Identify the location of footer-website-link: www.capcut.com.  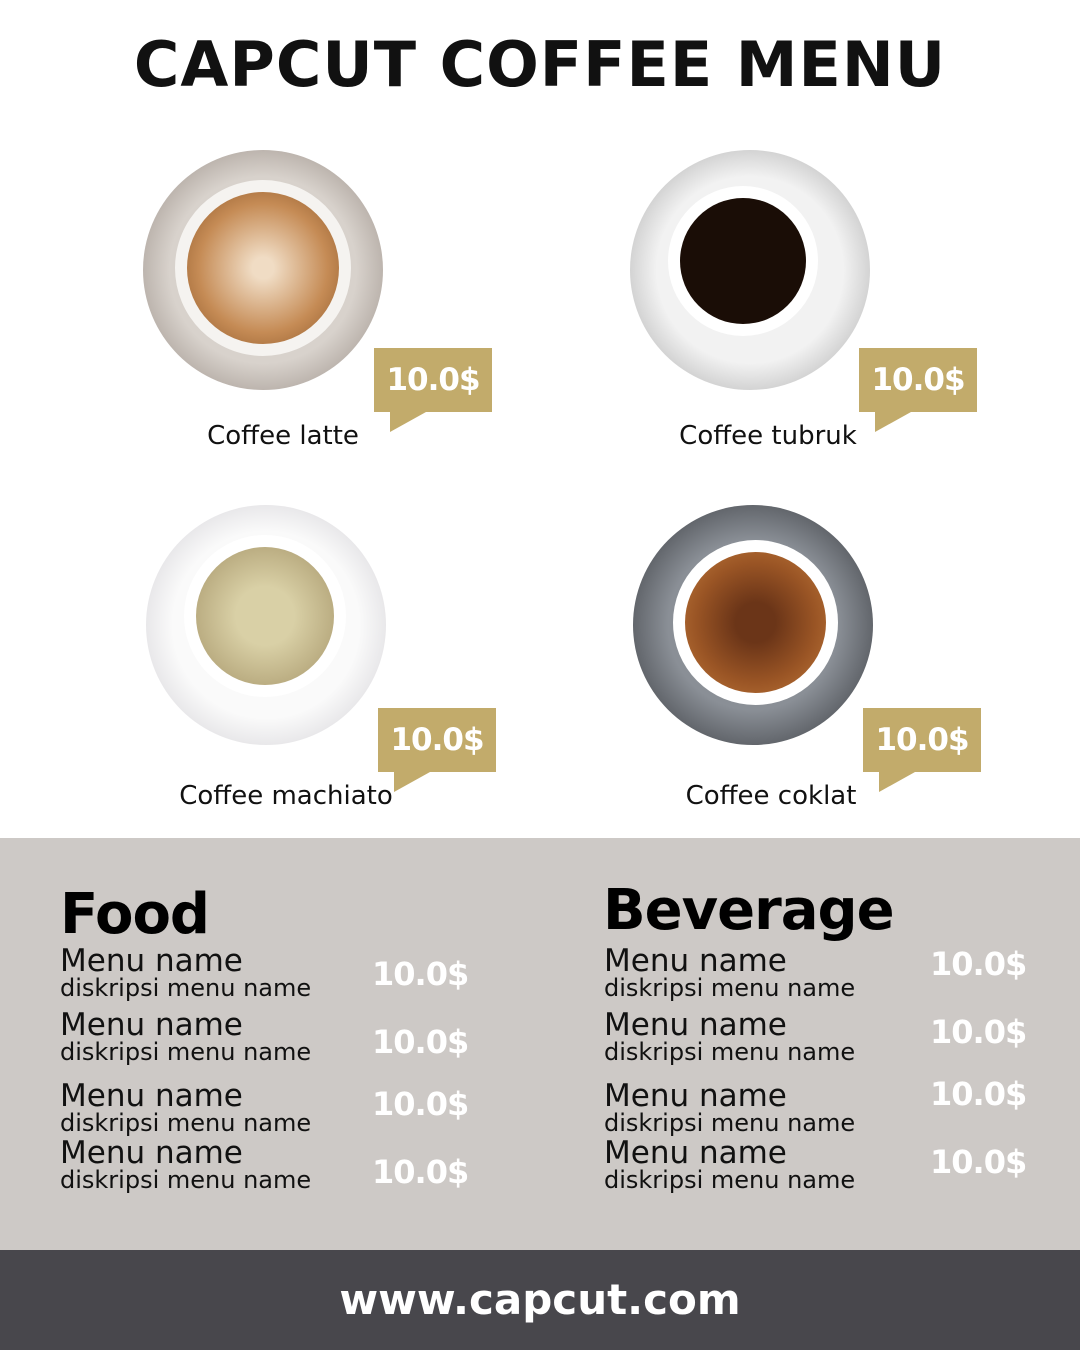
(540, 1300).